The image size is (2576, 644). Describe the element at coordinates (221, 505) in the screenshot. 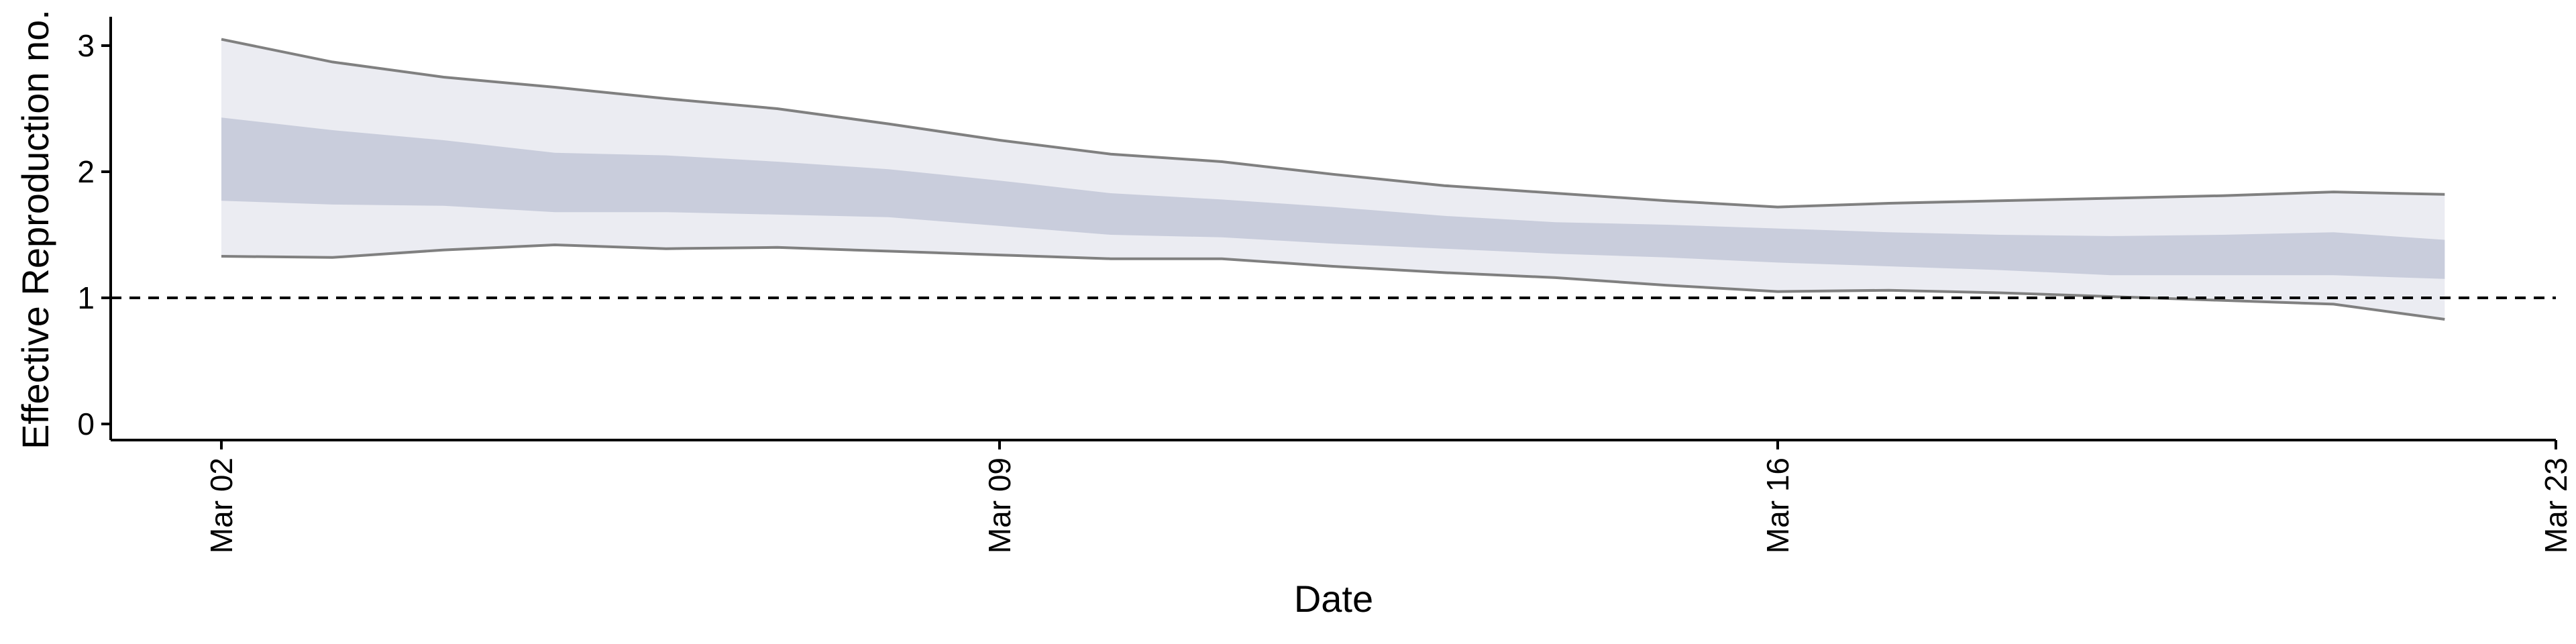

I see `x-tick-label: Mar 02` at that location.